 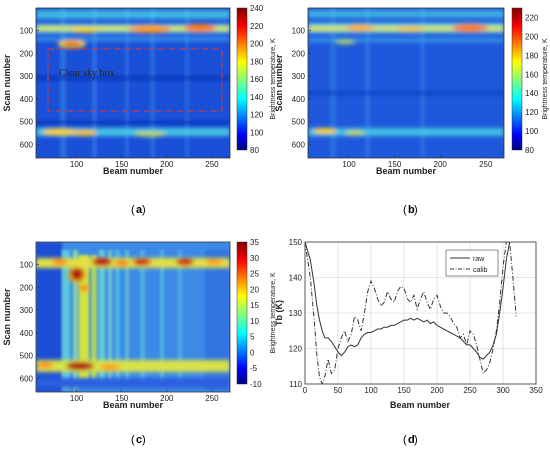 What do you see at coordinates (254, 150) in the screenshot?
I see `colorbar-tick-label-a: 80` at bounding box center [254, 150].